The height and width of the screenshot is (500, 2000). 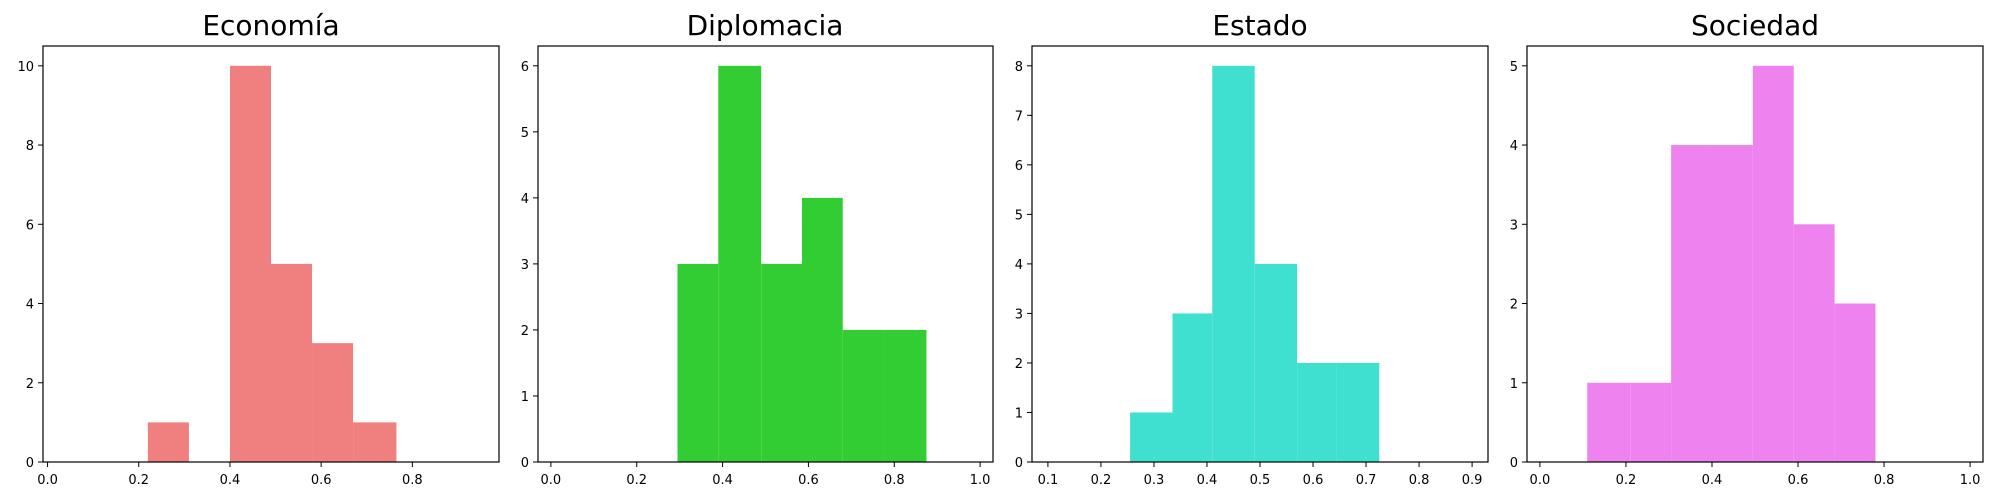 I want to click on panel-title: Diplomacia, so click(x=765, y=25).